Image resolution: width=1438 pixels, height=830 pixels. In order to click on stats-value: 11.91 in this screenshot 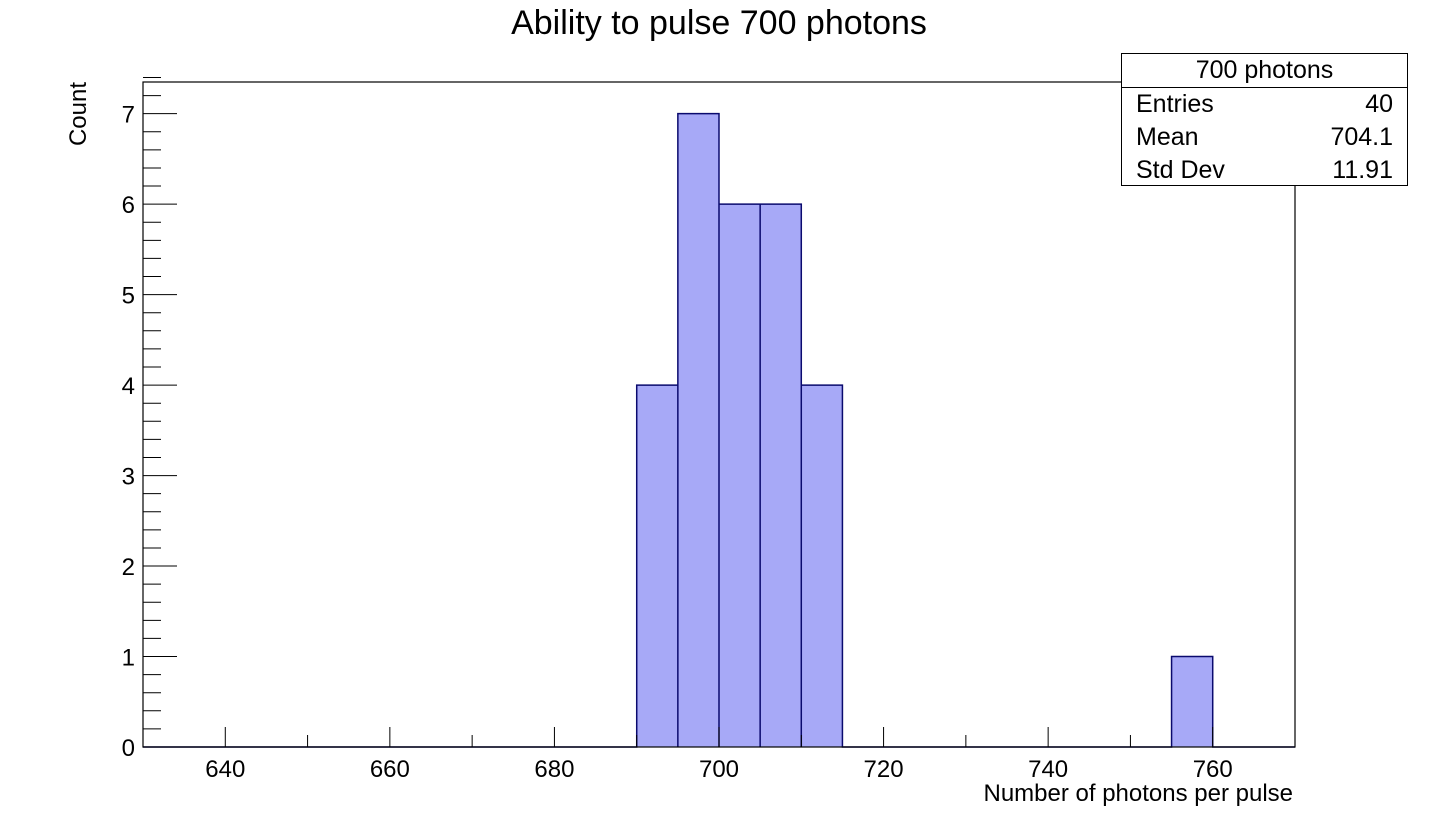, I will do `click(1362, 170)`.